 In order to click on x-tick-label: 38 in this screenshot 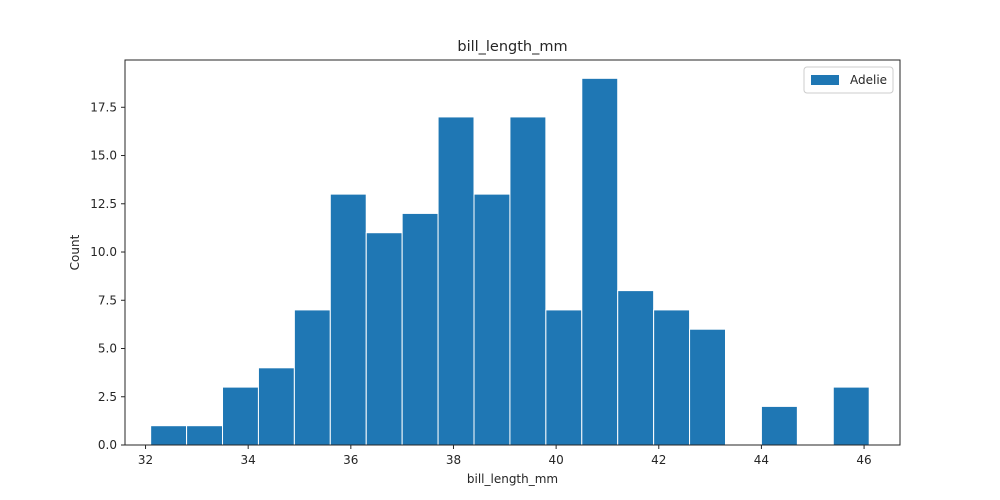, I will do `click(453, 460)`.